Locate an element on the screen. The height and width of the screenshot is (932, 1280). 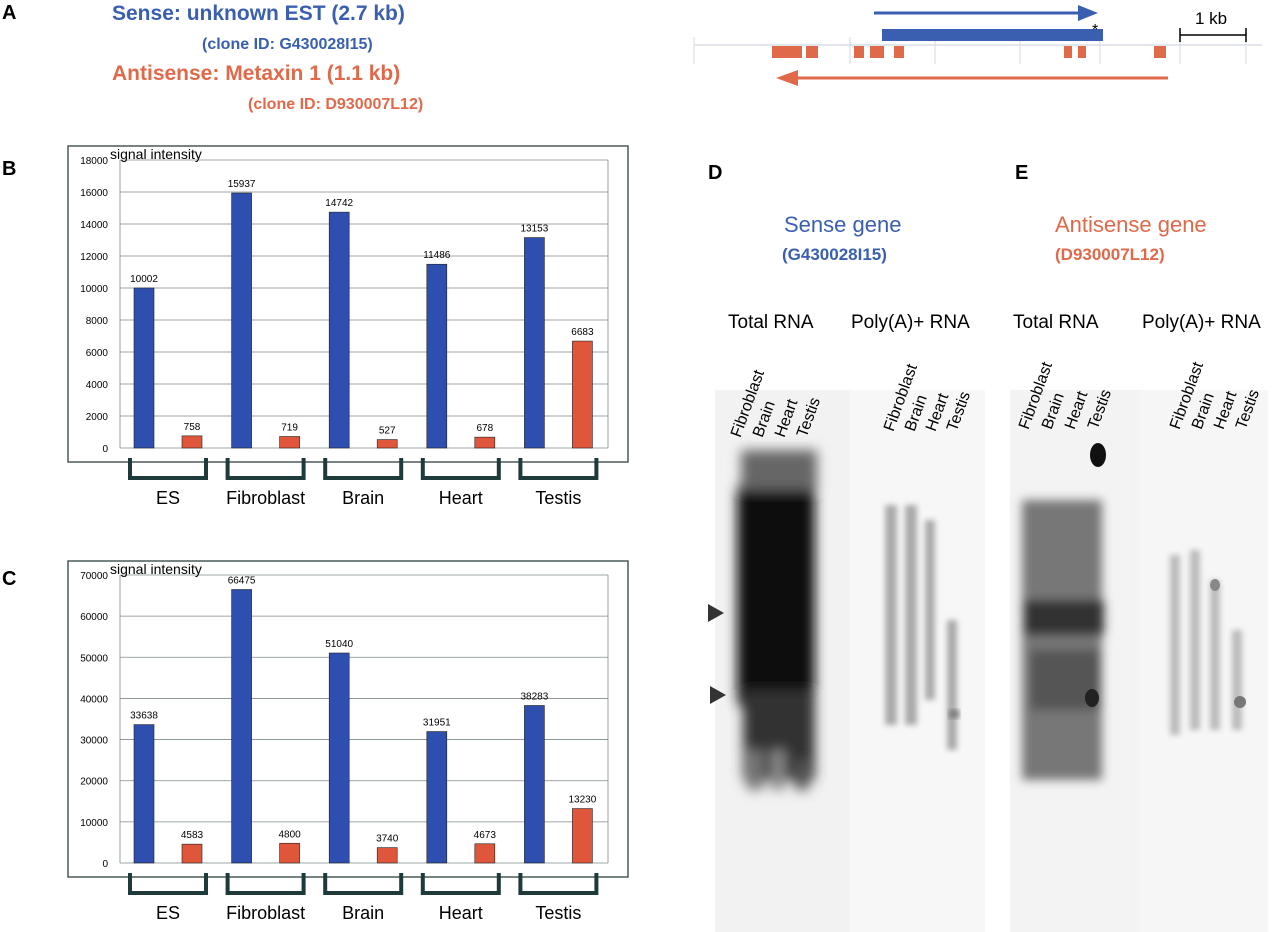
y-tick-label: 30000 is located at coordinates (94, 741).